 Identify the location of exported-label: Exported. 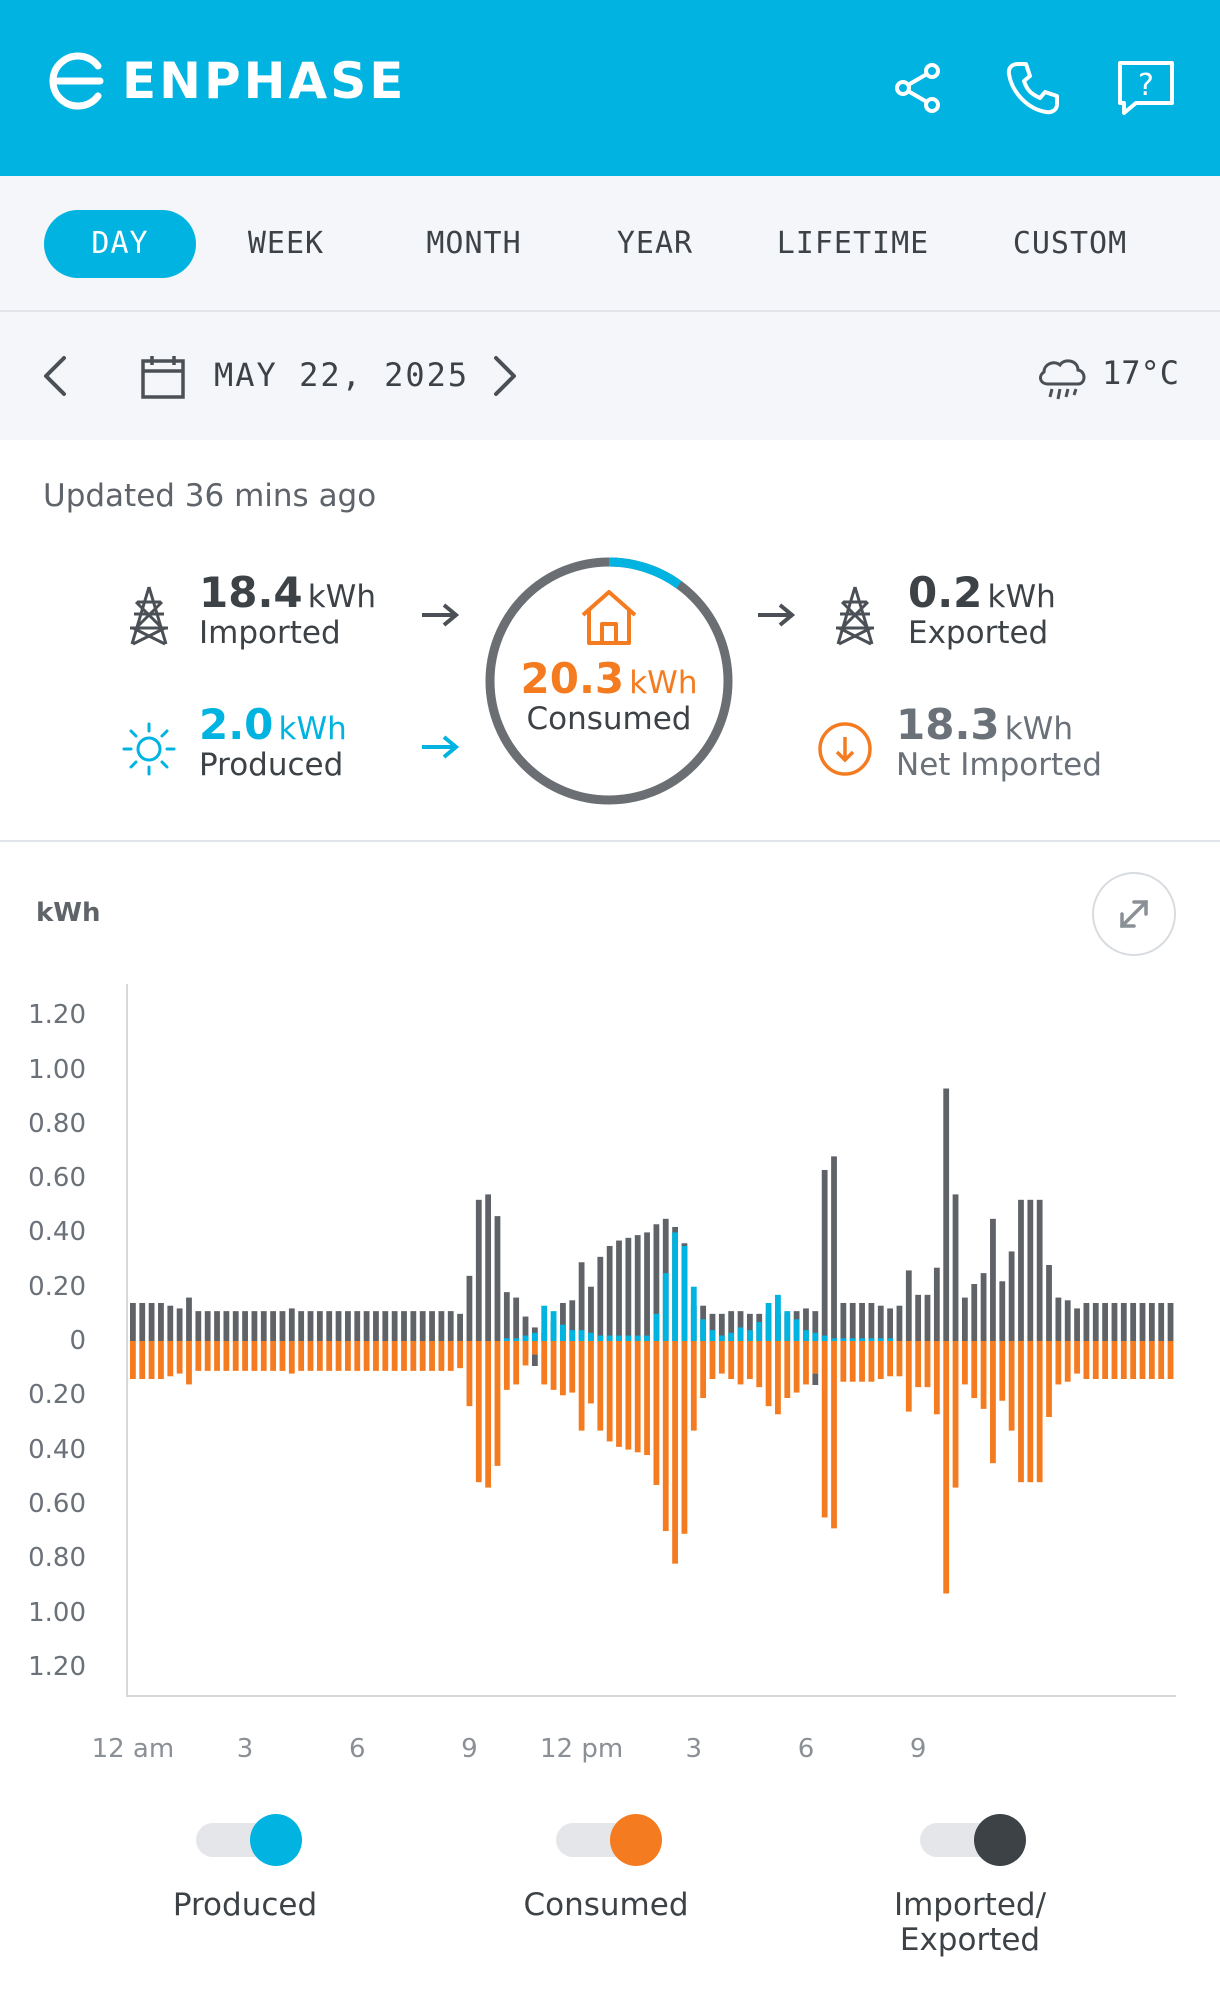
(978, 633).